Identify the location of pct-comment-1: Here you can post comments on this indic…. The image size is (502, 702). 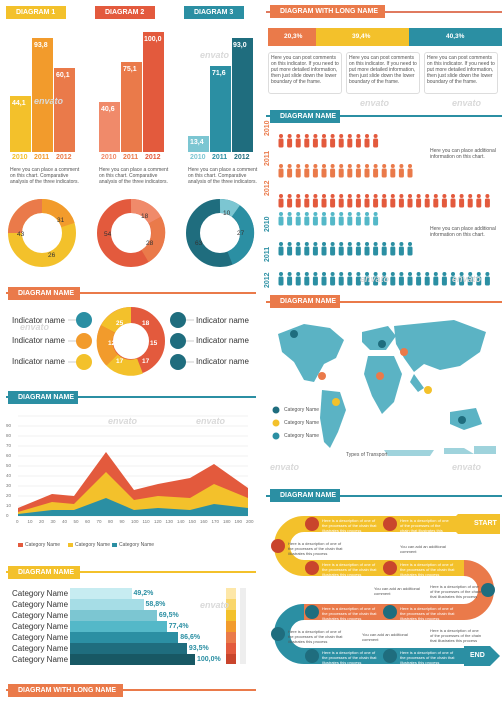
(305, 73).